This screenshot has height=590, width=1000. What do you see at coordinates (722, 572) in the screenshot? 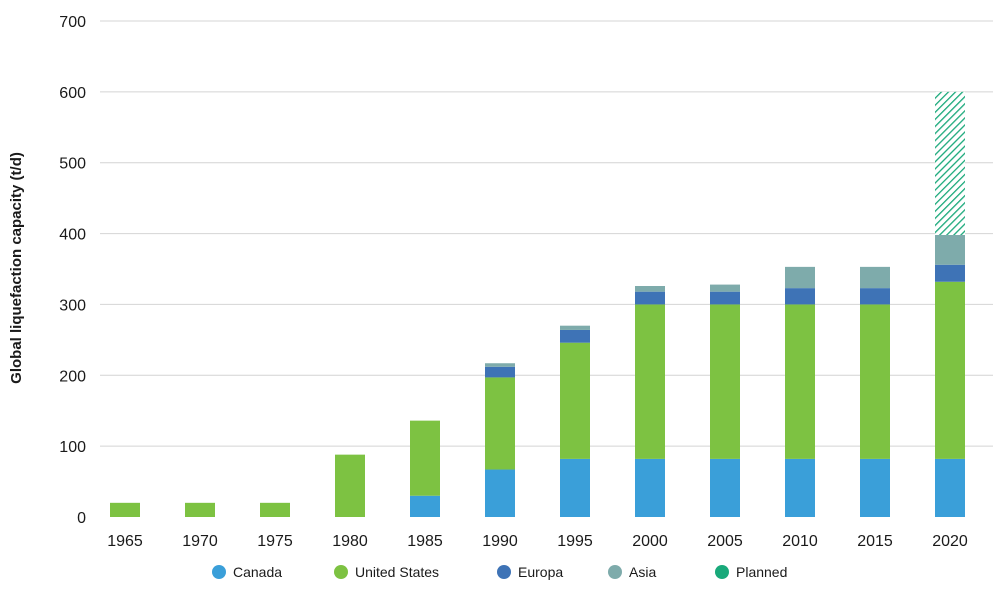
I see `legend-swatch-planned` at bounding box center [722, 572].